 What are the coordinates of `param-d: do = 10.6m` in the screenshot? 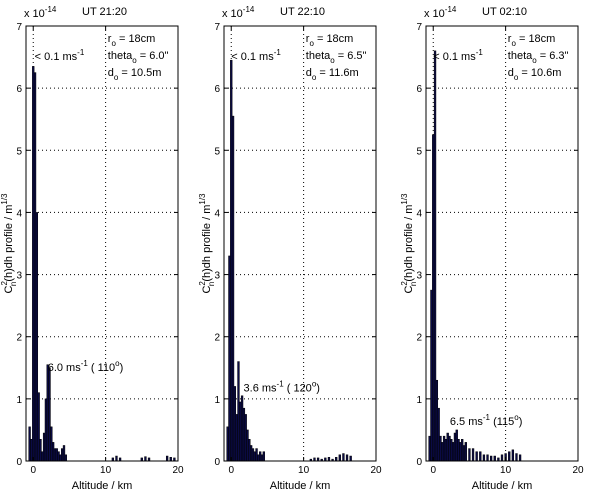 It's located at (535, 74).